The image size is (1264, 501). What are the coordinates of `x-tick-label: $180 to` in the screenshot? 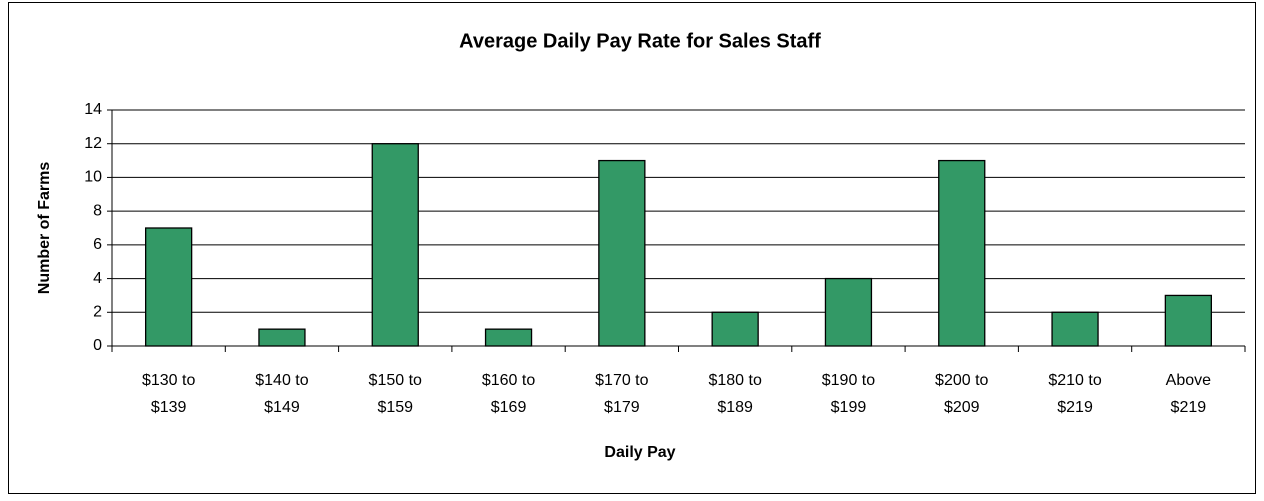 It's located at (734, 380).